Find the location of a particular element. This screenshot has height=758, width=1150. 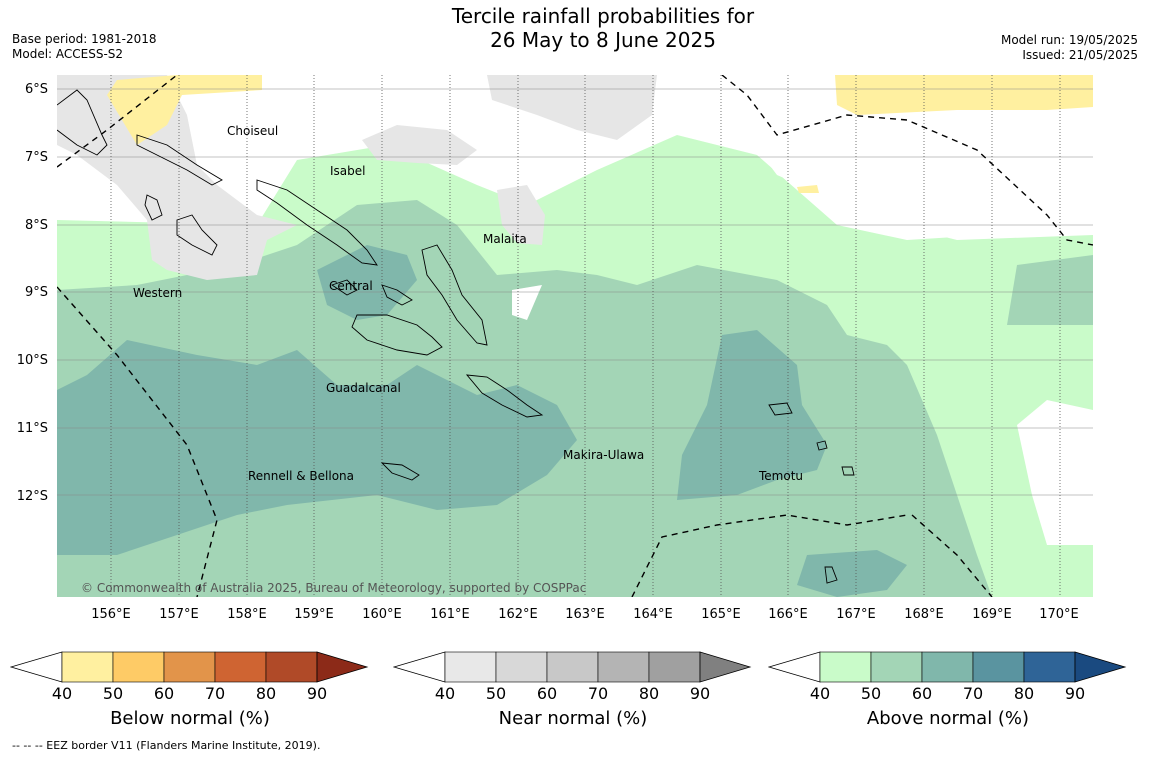

cbar-below-tick-70: 70 is located at coordinates (215, 693).